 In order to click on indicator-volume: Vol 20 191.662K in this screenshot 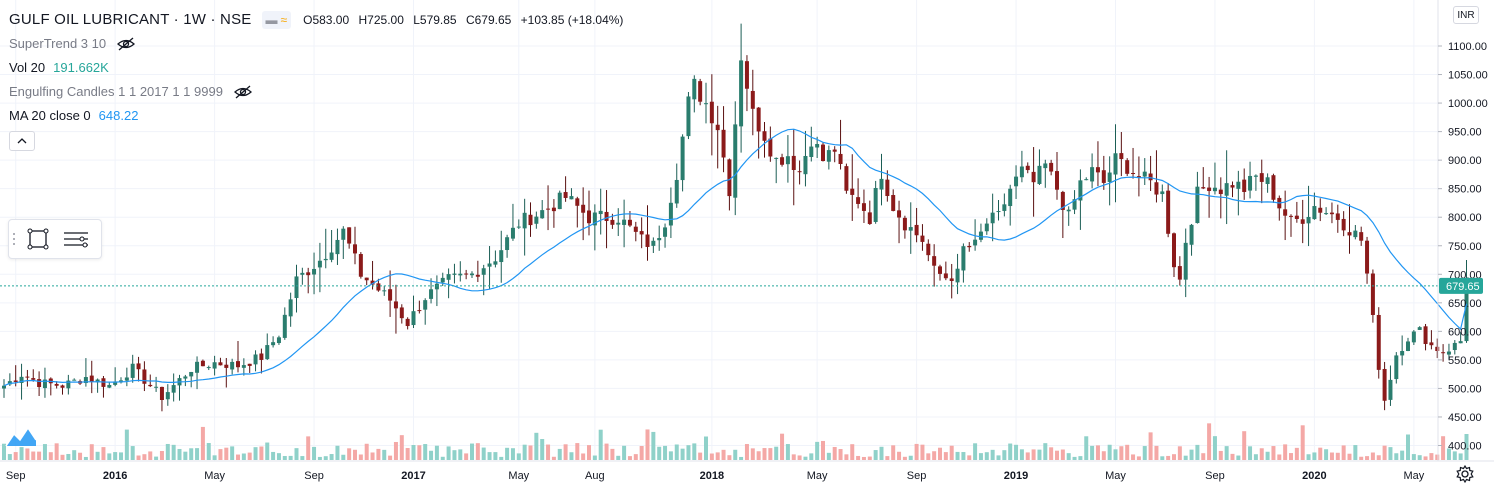, I will do `click(319, 68)`.